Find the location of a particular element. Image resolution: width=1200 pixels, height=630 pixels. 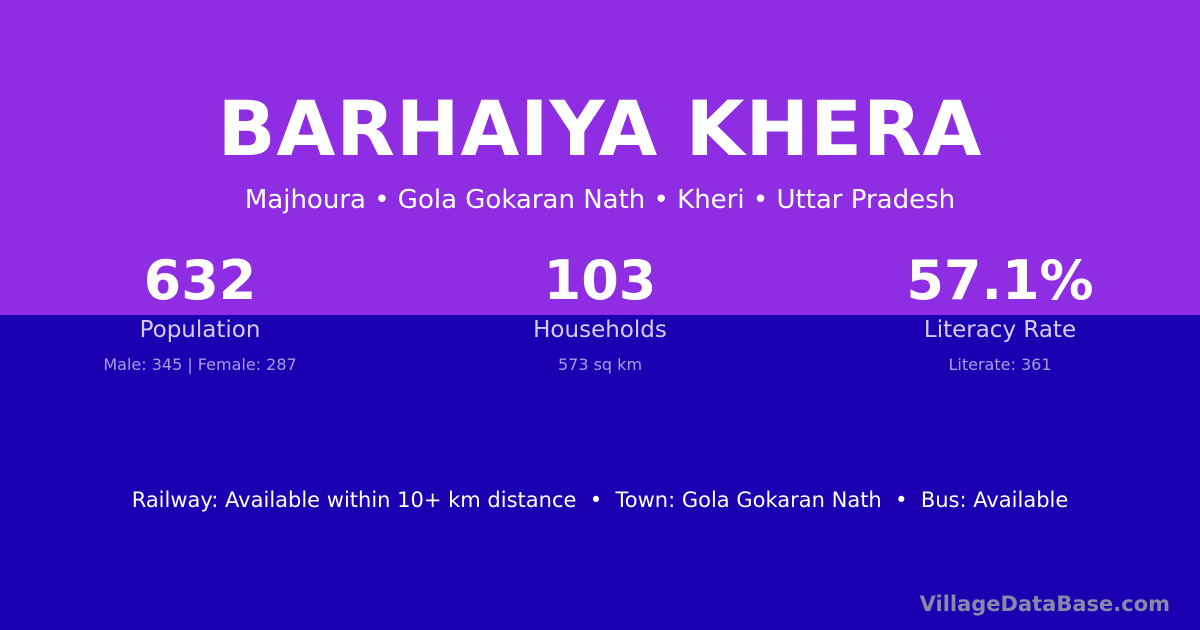

stat-value: 57.1% is located at coordinates (1000, 280).